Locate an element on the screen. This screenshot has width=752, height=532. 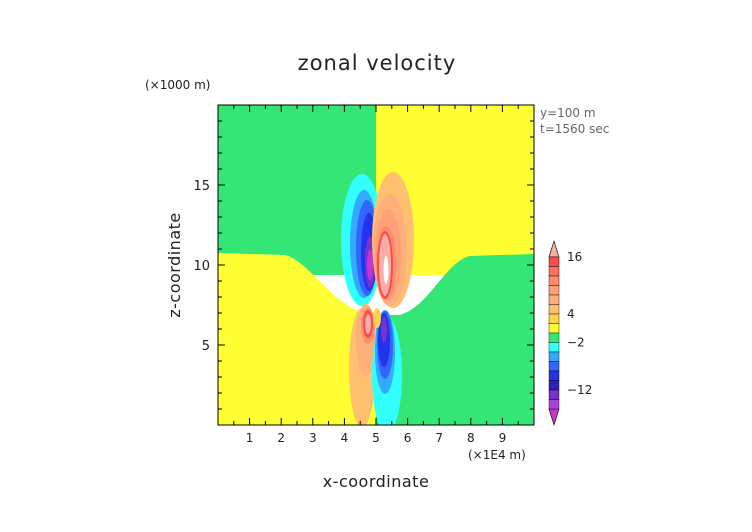
colorbar-tick-label: 4 is located at coordinates (571, 314).